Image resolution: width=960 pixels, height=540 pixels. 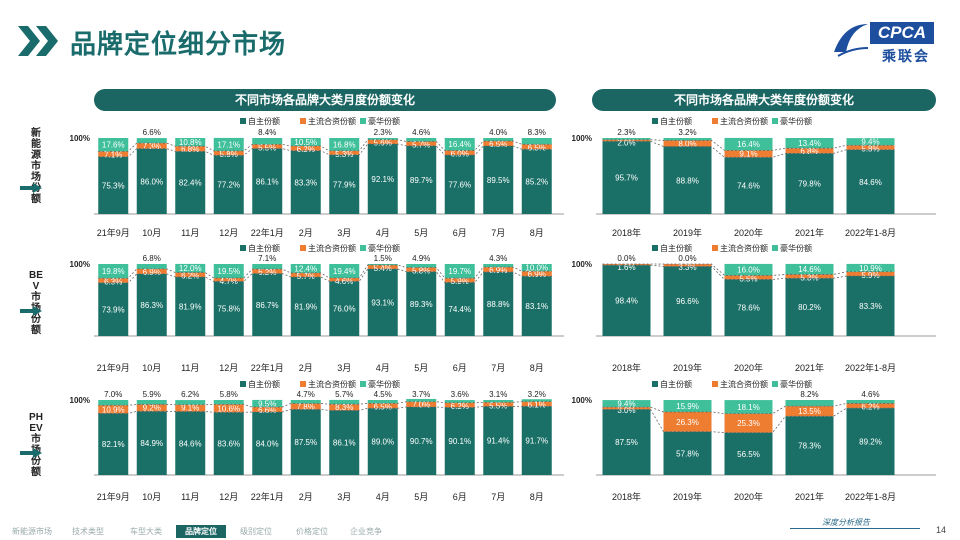 What do you see at coordinates (383, 497) in the screenshot?
I see `category-label: 4月` at bounding box center [383, 497].